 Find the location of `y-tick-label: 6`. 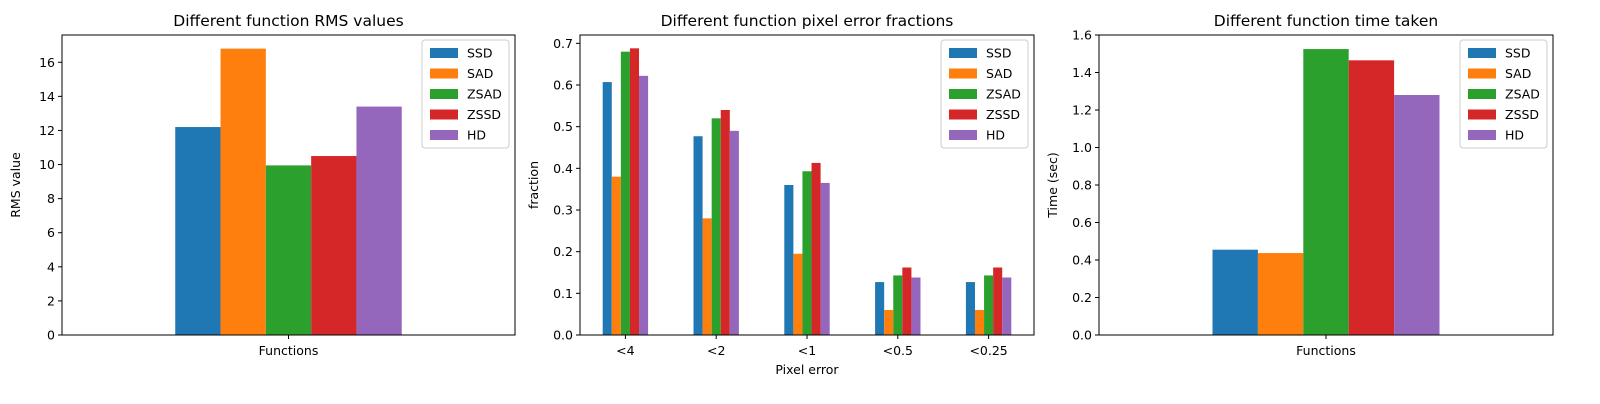

y-tick-label: 6 is located at coordinates (51, 232).